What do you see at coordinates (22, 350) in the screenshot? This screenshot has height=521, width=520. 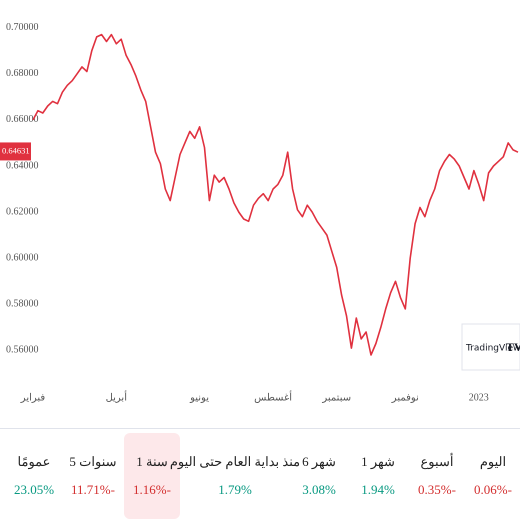 I see `y-tick-label: 0.56000` at bounding box center [22, 350].